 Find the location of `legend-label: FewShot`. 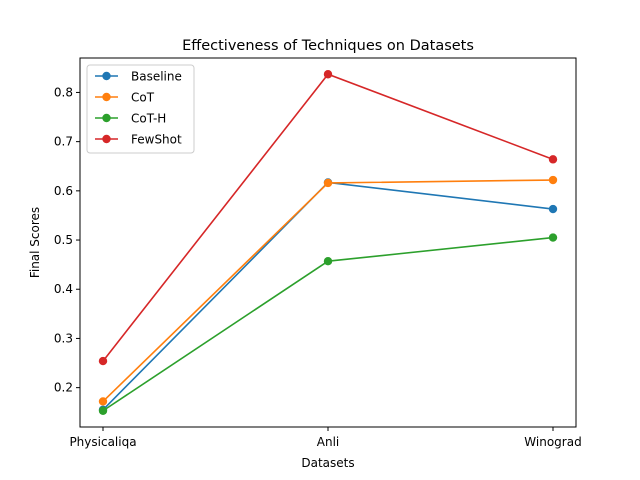

legend-label: FewShot is located at coordinates (156, 140).